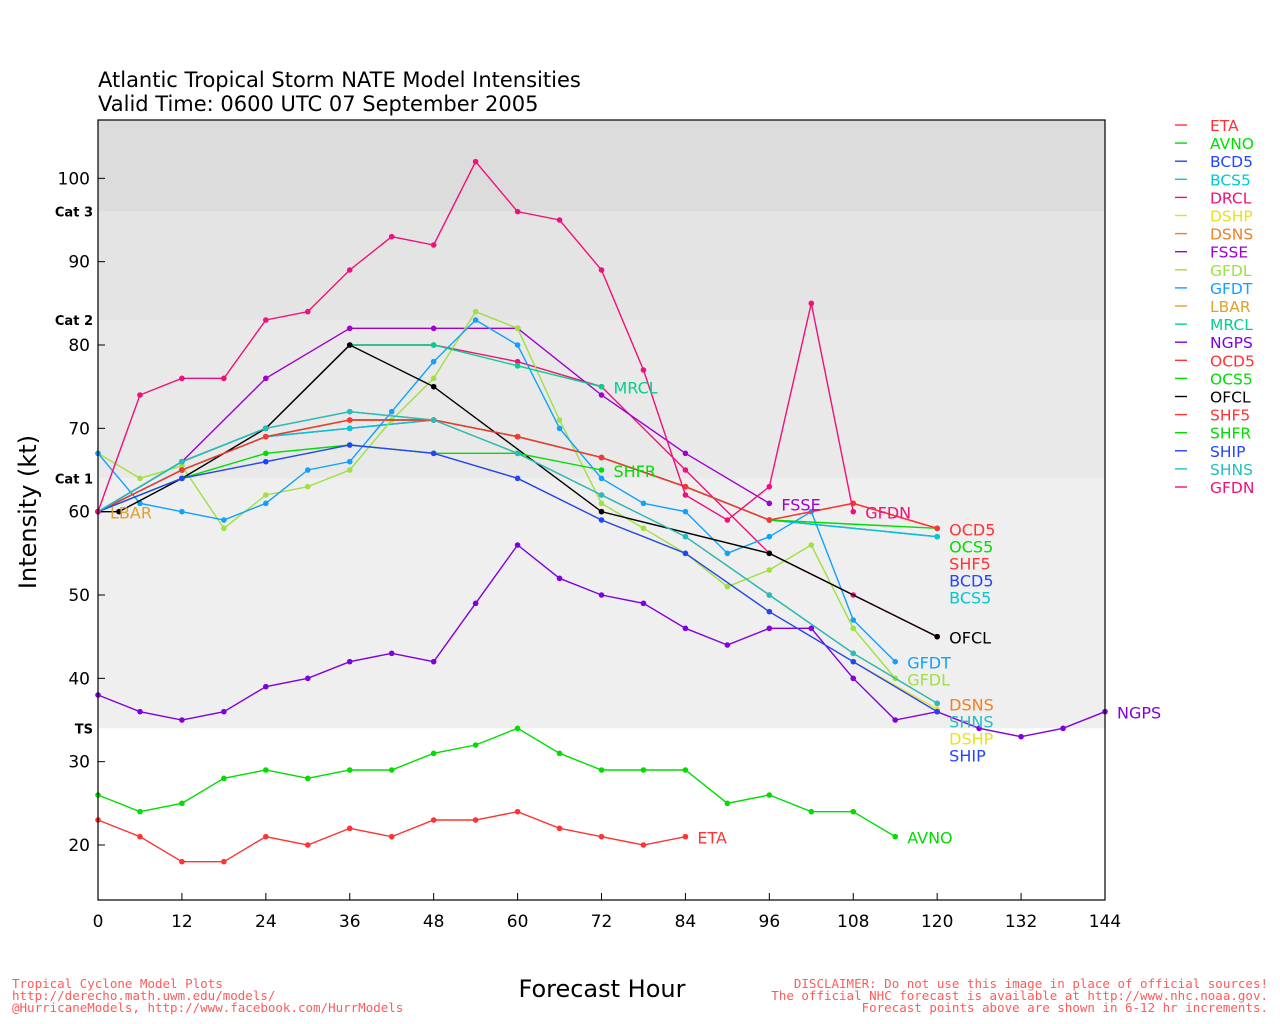  What do you see at coordinates (74, 321) in the screenshot?
I see `category-label: Cat 2` at bounding box center [74, 321].